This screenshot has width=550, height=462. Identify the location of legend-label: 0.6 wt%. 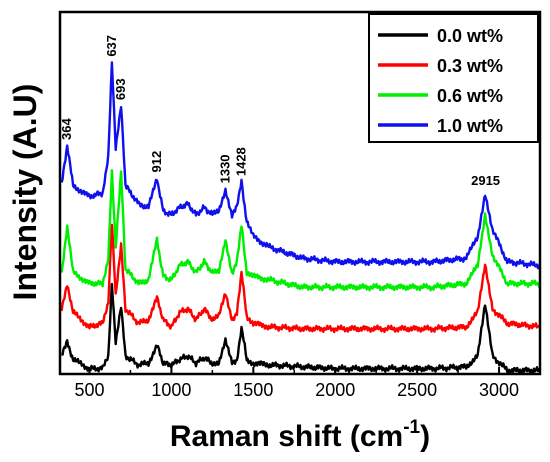
(470, 96).